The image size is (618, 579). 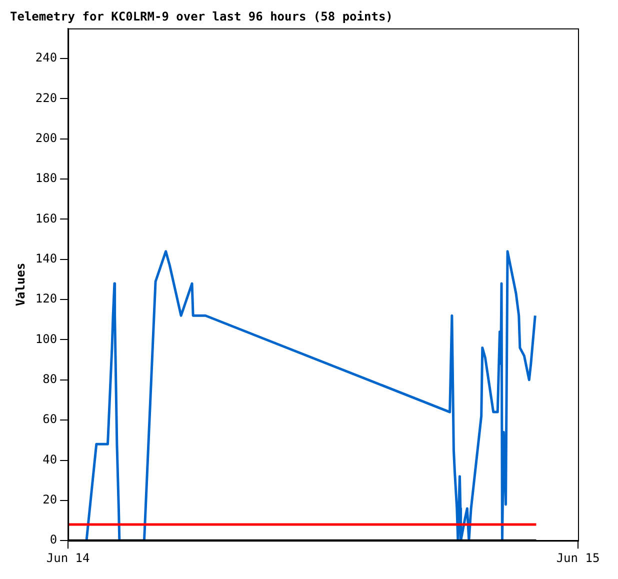 What do you see at coordinates (50, 379) in the screenshot?
I see `y-tick-label: 80` at bounding box center [50, 379].